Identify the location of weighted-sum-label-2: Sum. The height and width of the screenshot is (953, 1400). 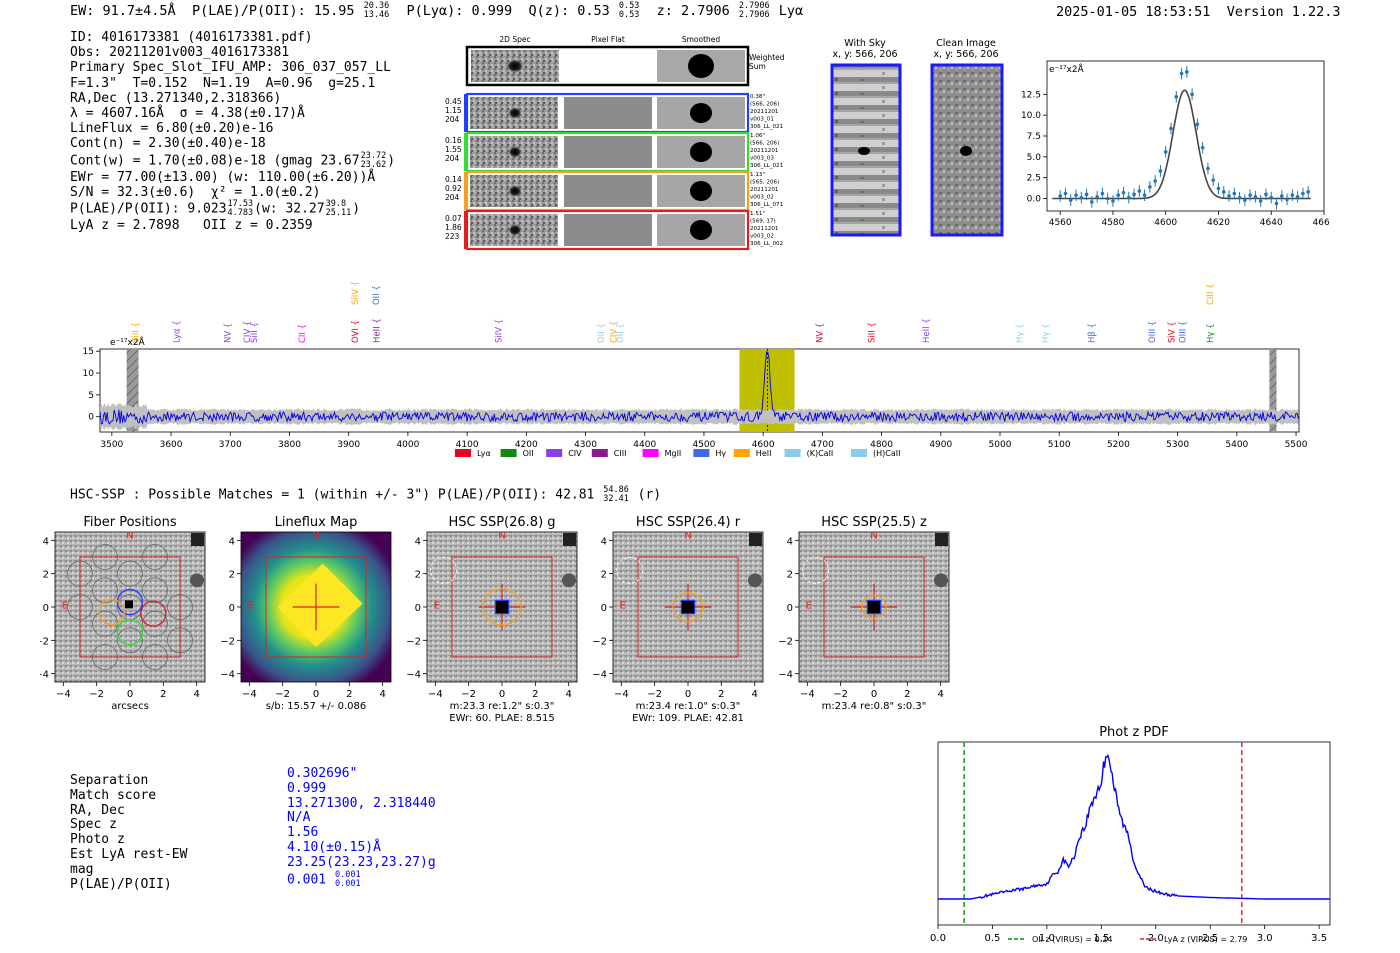
(757, 66).